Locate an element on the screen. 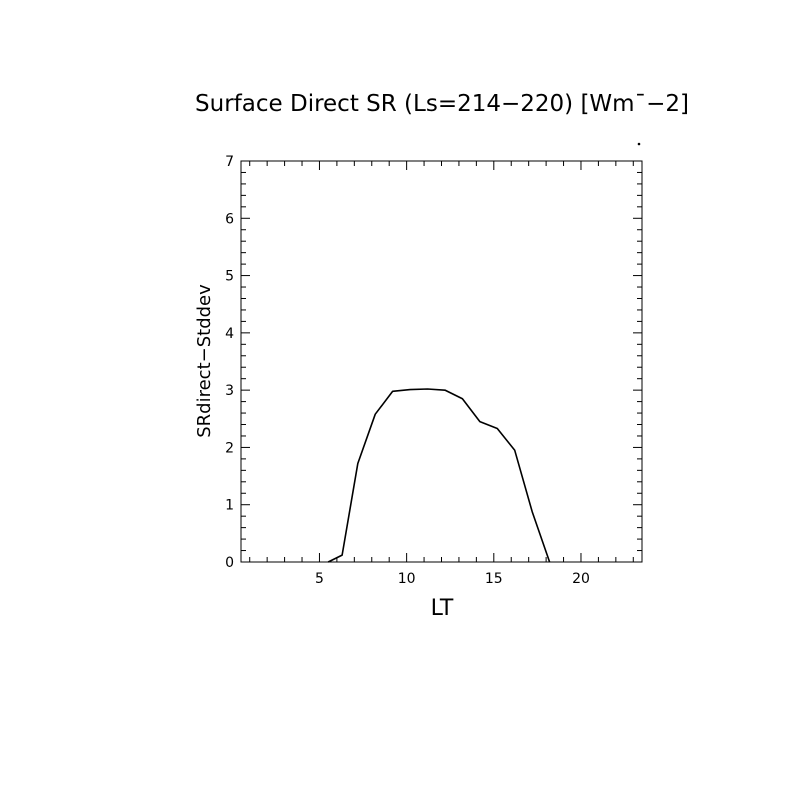 The height and width of the screenshot is (804, 804). series-layer is located at coordinates (439, 475).